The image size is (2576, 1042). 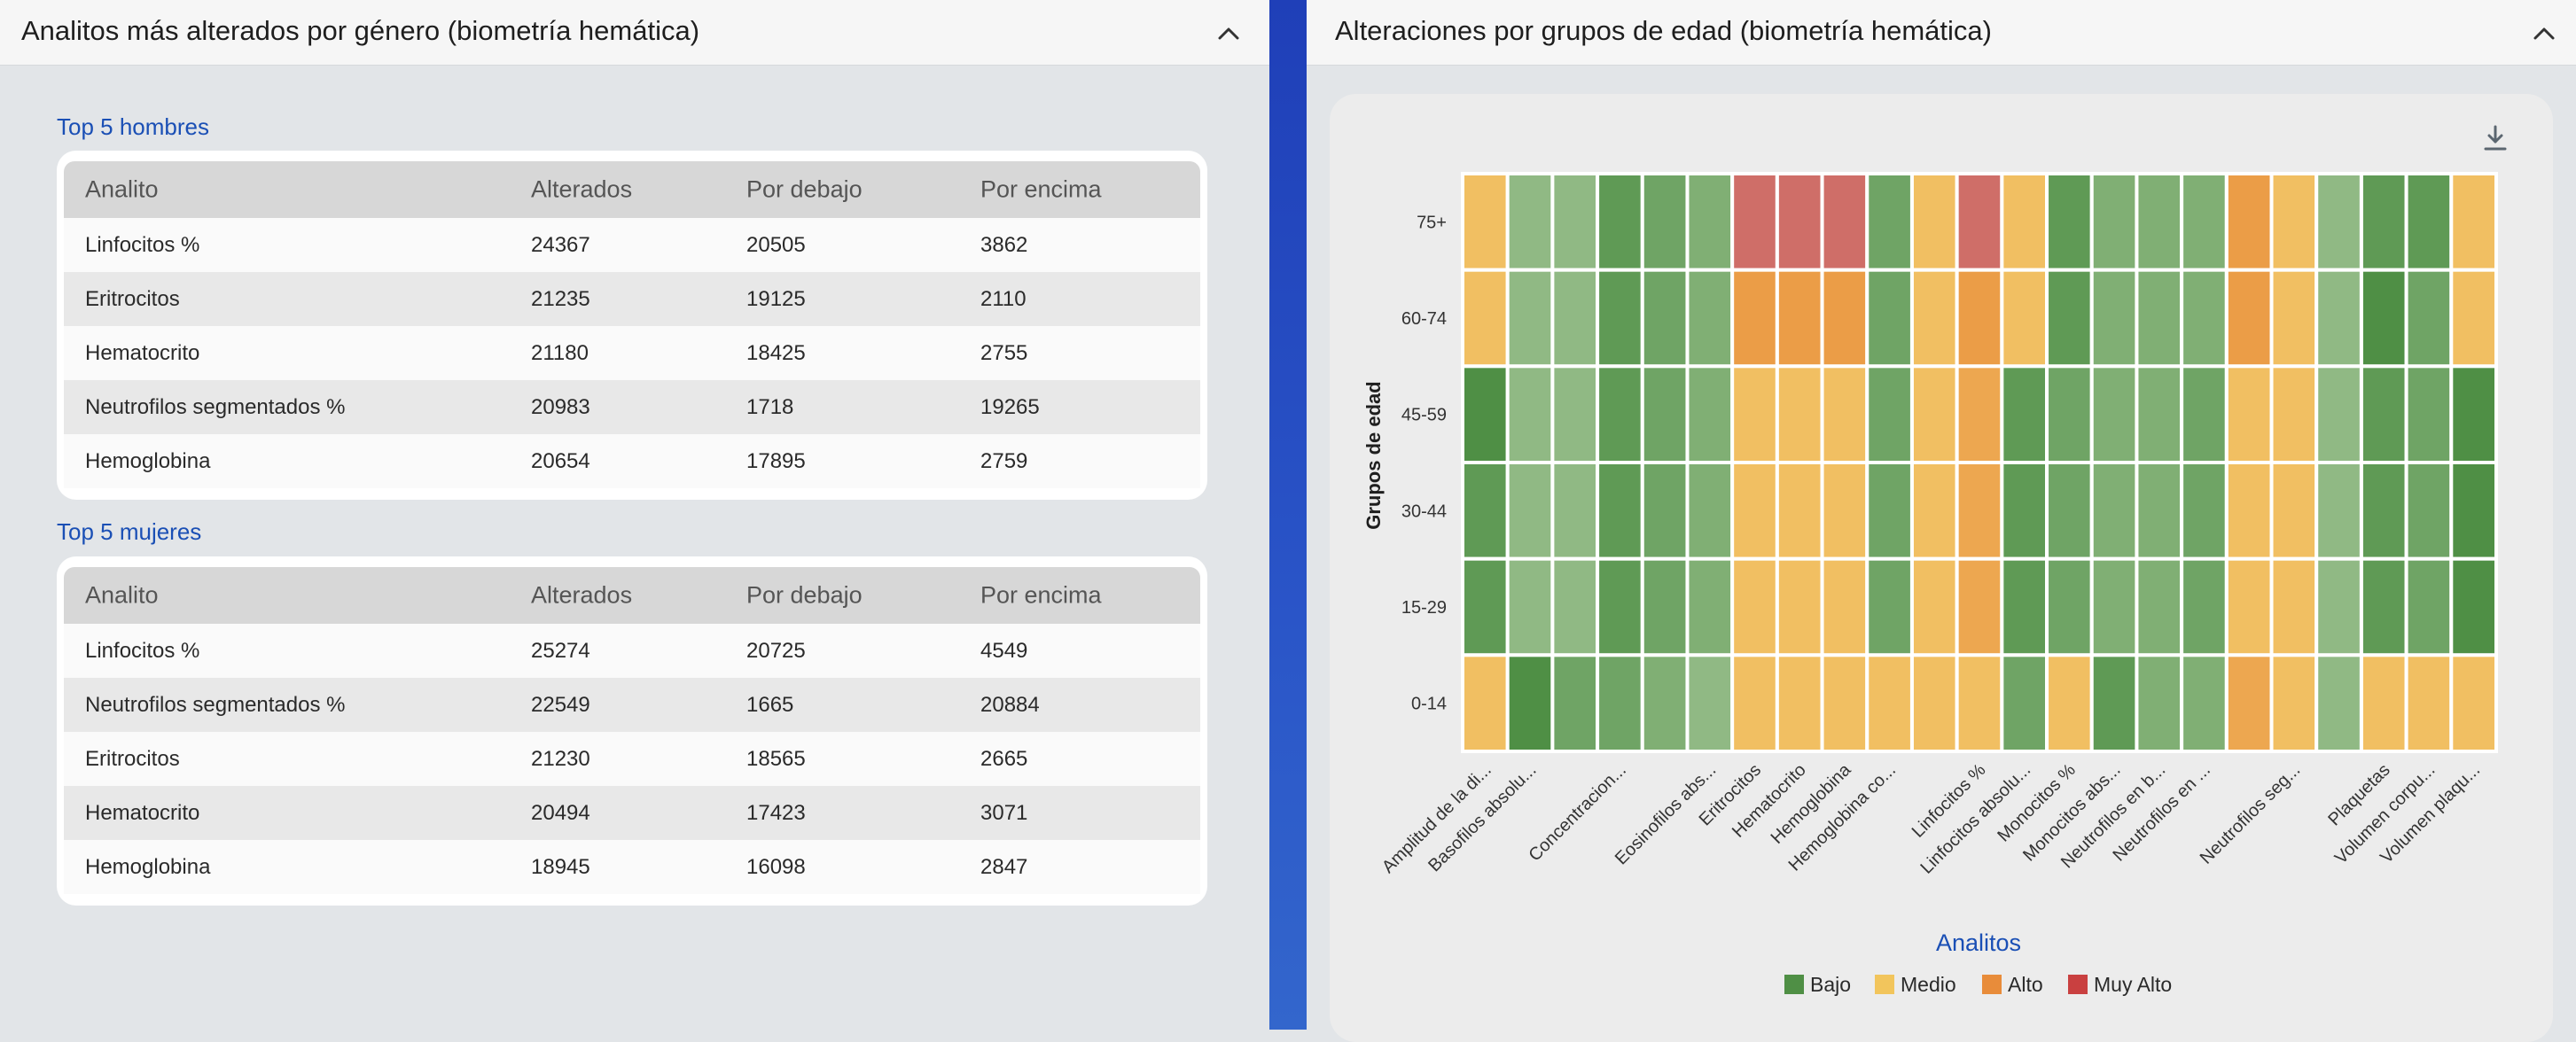 What do you see at coordinates (632, 353) in the screenshot?
I see `table-row: Hematocrito 21180 18425 2755` at bounding box center [632, 353].